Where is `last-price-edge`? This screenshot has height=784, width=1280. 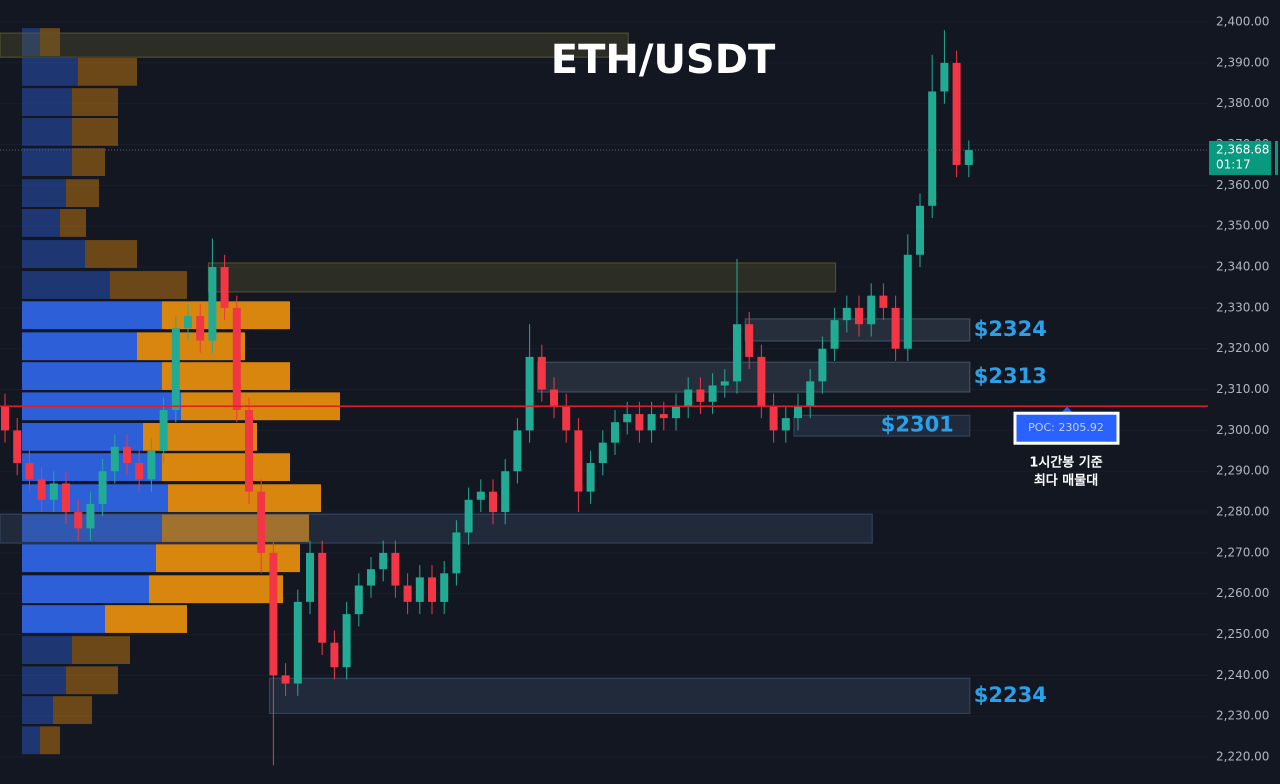
last-price-edge is located at coordinates (1276, 157).